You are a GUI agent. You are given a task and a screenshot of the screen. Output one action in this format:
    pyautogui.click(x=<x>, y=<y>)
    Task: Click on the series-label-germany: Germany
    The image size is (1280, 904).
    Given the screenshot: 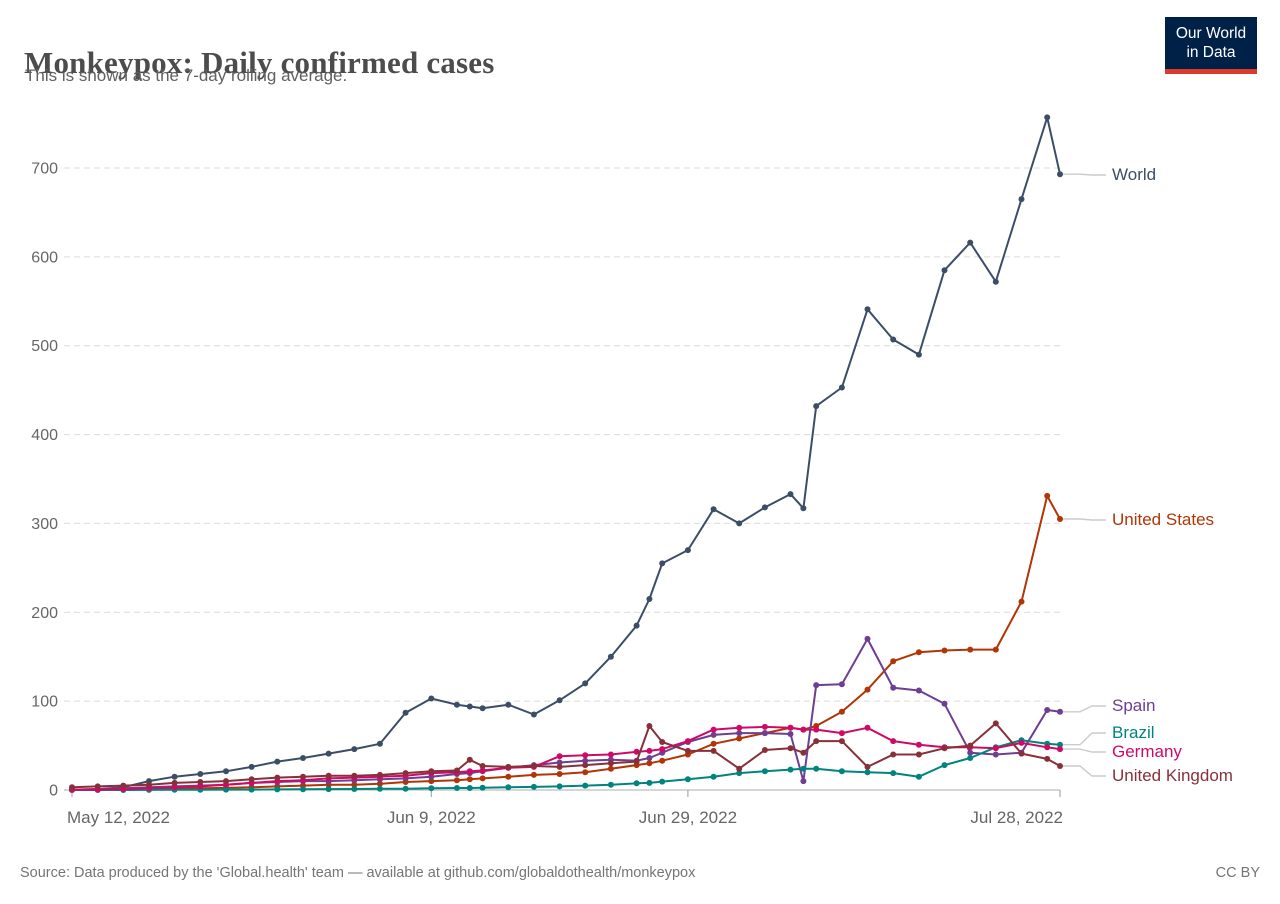 What is the action you would take?
    pyautogui.click(x=1147, y=751)
    